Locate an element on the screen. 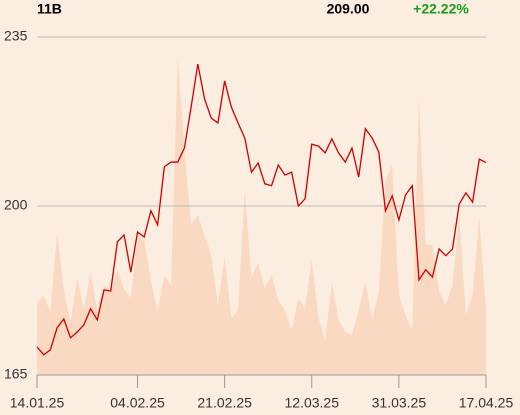 This screenshot has height=415, width=520. y-tick-label: 165 is located at coordinates (16, 374).